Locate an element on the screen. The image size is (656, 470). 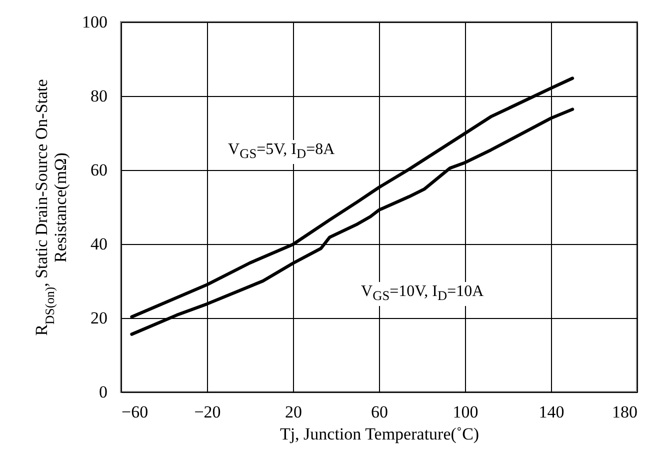
annotation: V$_{GS}$=10V, I$_{D}$=10A is located at coordinates (422, 294).